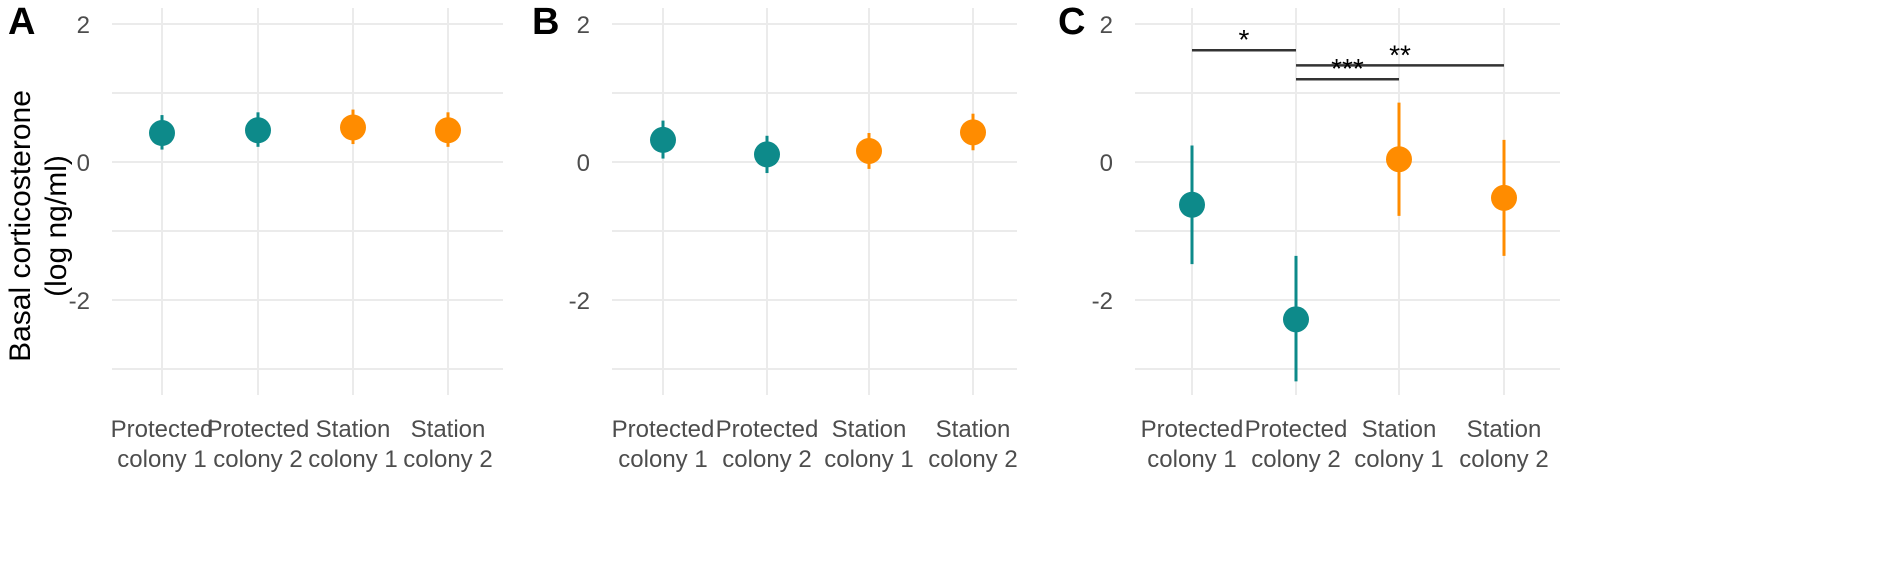 This screenshot has height=569, width=1902. I want to click on significance-label: ***, so click(1347, 68).